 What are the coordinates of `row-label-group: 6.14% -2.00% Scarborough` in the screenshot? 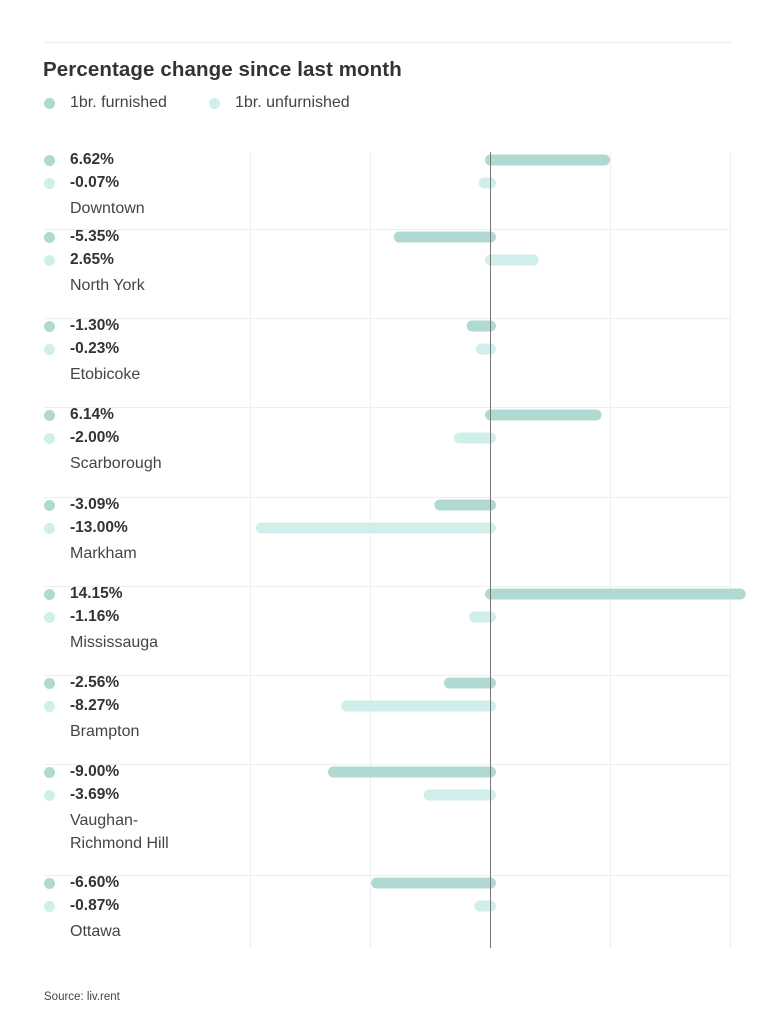 It's located at (103, 439).